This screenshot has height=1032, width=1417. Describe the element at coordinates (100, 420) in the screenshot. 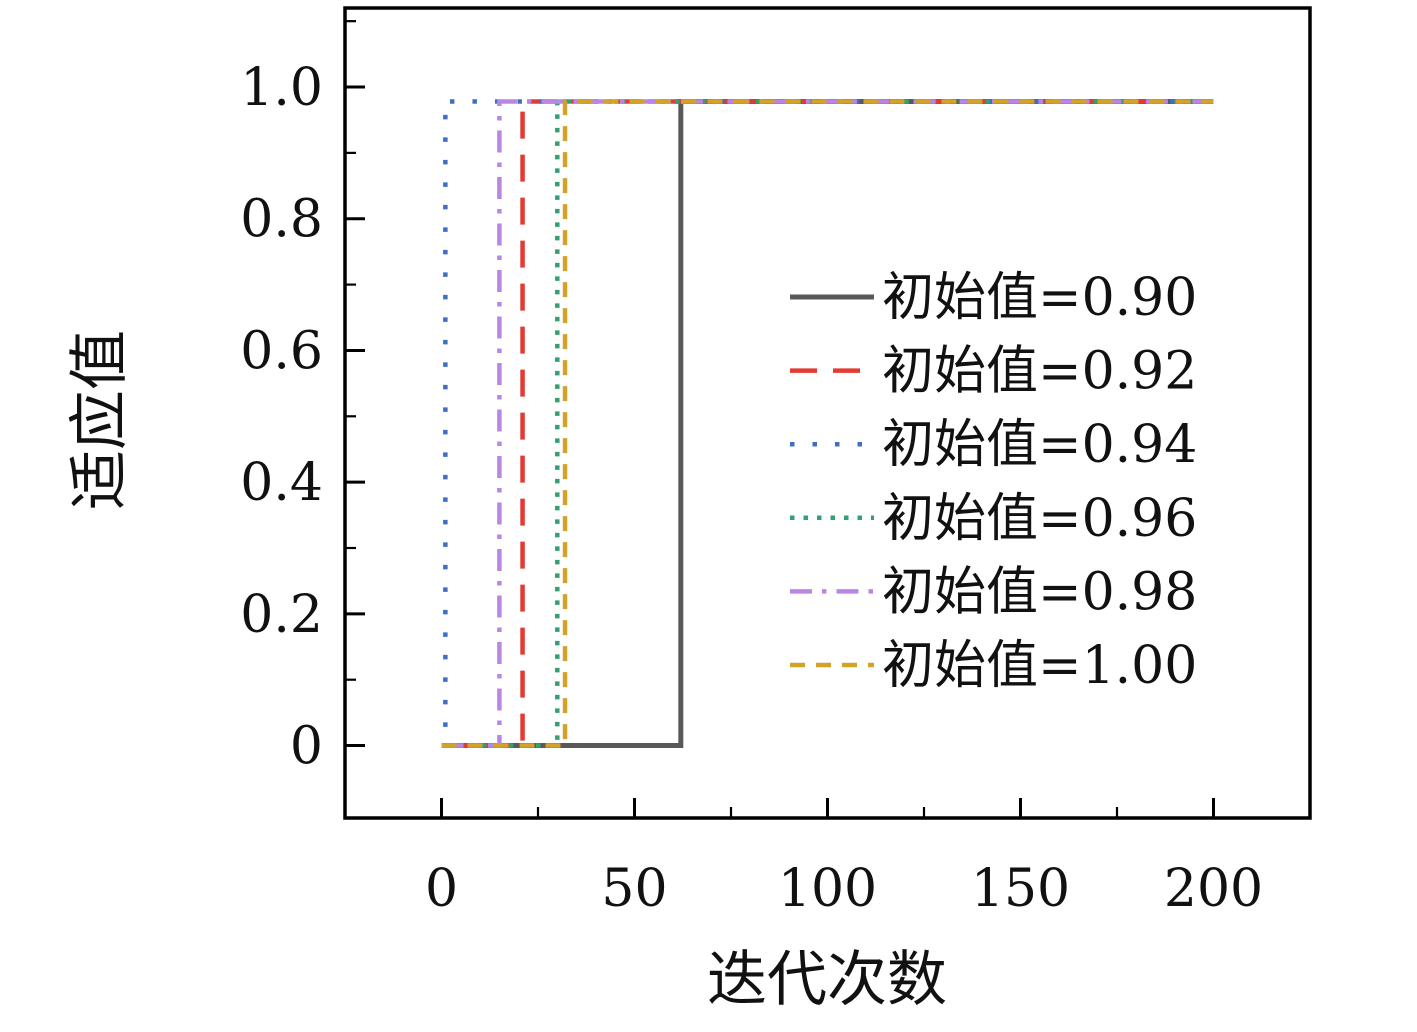

I see `y-axis-label: 适应值` at that location.